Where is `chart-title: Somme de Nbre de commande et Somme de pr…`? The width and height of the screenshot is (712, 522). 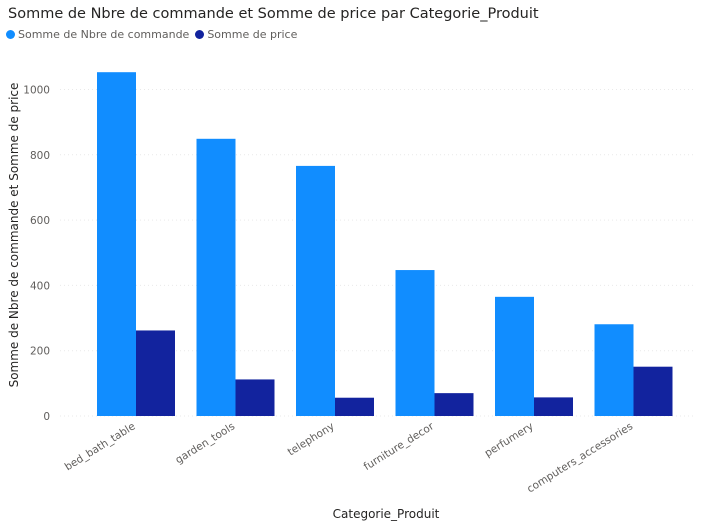 chart-title: Somme de Nbre de commande et Somme de pr… is located at coordinates (273, 14).